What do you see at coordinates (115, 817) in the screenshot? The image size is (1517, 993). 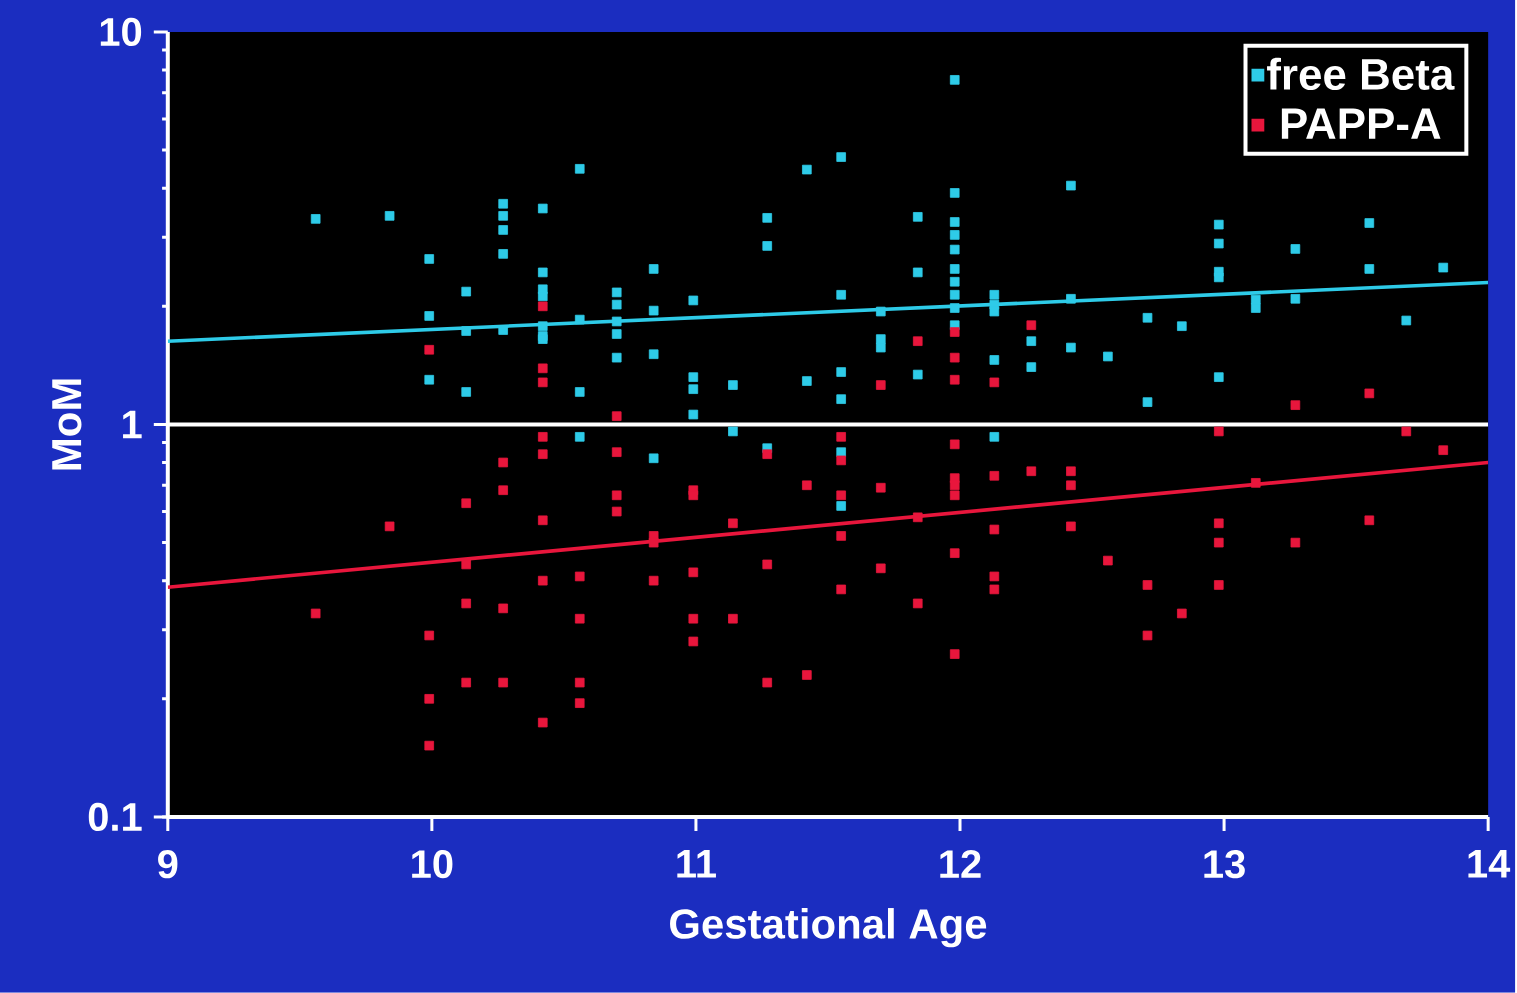 I see `y-tick-label: 0.1` at bounding box center [115, 817].